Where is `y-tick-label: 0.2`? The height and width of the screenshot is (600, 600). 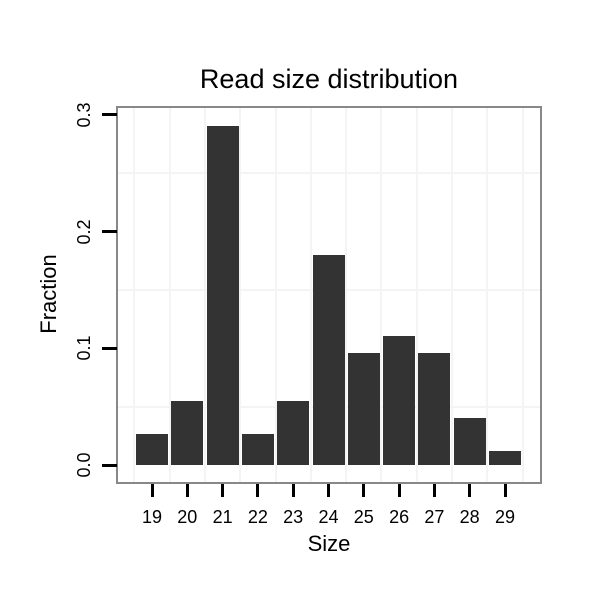
y-tick-label: 0.2 is located at coordinates (84, 232).